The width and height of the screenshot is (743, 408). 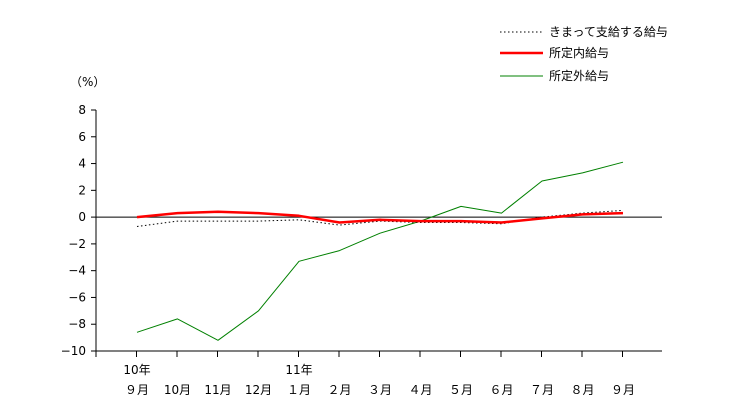 What do you see at coordinates (177, 390) in the screenshot?
I see `x-tick-label: 10月` at bounding box center [177, 390].